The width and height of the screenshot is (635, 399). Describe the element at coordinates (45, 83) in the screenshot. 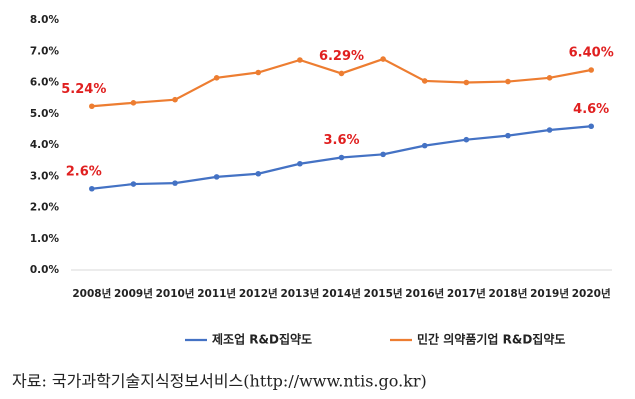

I see `y-tick-label: 6.0%` at that location.